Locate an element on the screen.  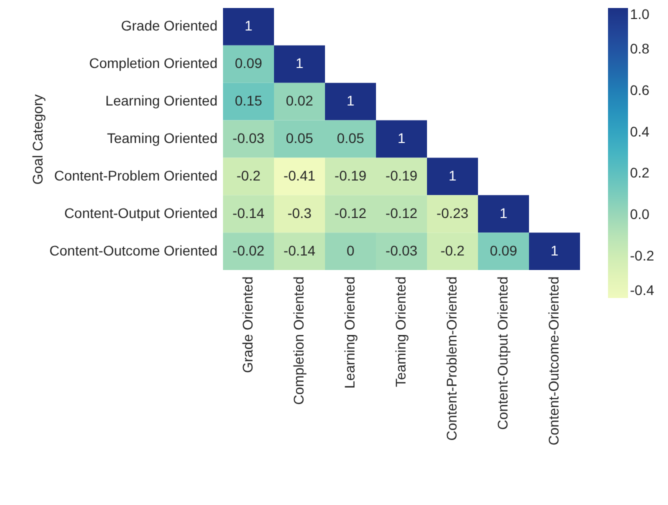
y-tick-label: Learning Oriented is located at coordinates (161, 100).